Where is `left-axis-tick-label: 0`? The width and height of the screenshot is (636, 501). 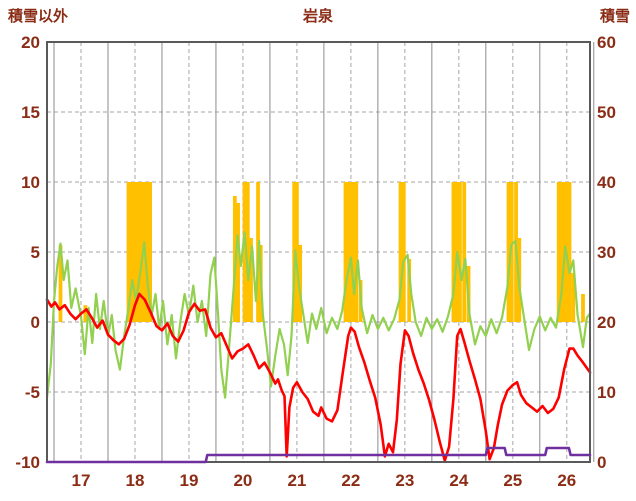 left-axis-tick-label: 0 is located at coordinates (35, 322).